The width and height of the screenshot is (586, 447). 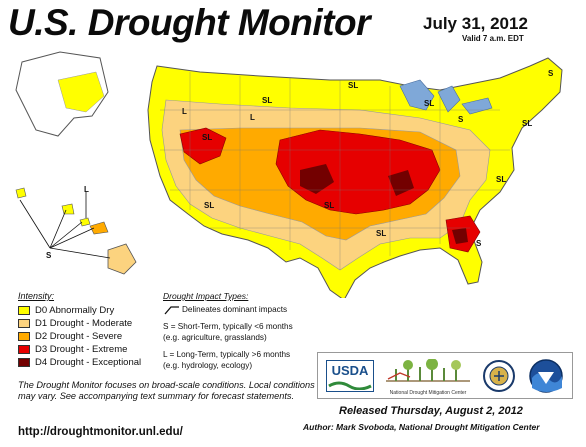 What do you see at coordinates (86, 189) in the screenshot?
I see `label-l-hawaii: L` at bounding box center [86, 189].